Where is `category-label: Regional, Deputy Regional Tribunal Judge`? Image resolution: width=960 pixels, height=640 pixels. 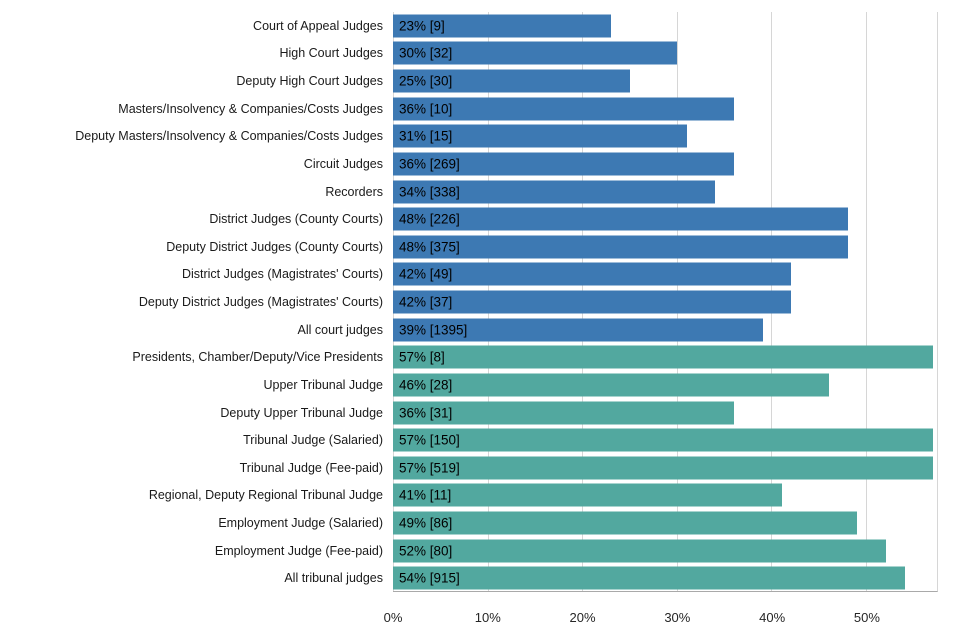 category-label: Regional, Deputy Regional Tribunal Judge is located at coordinates (265, 495).